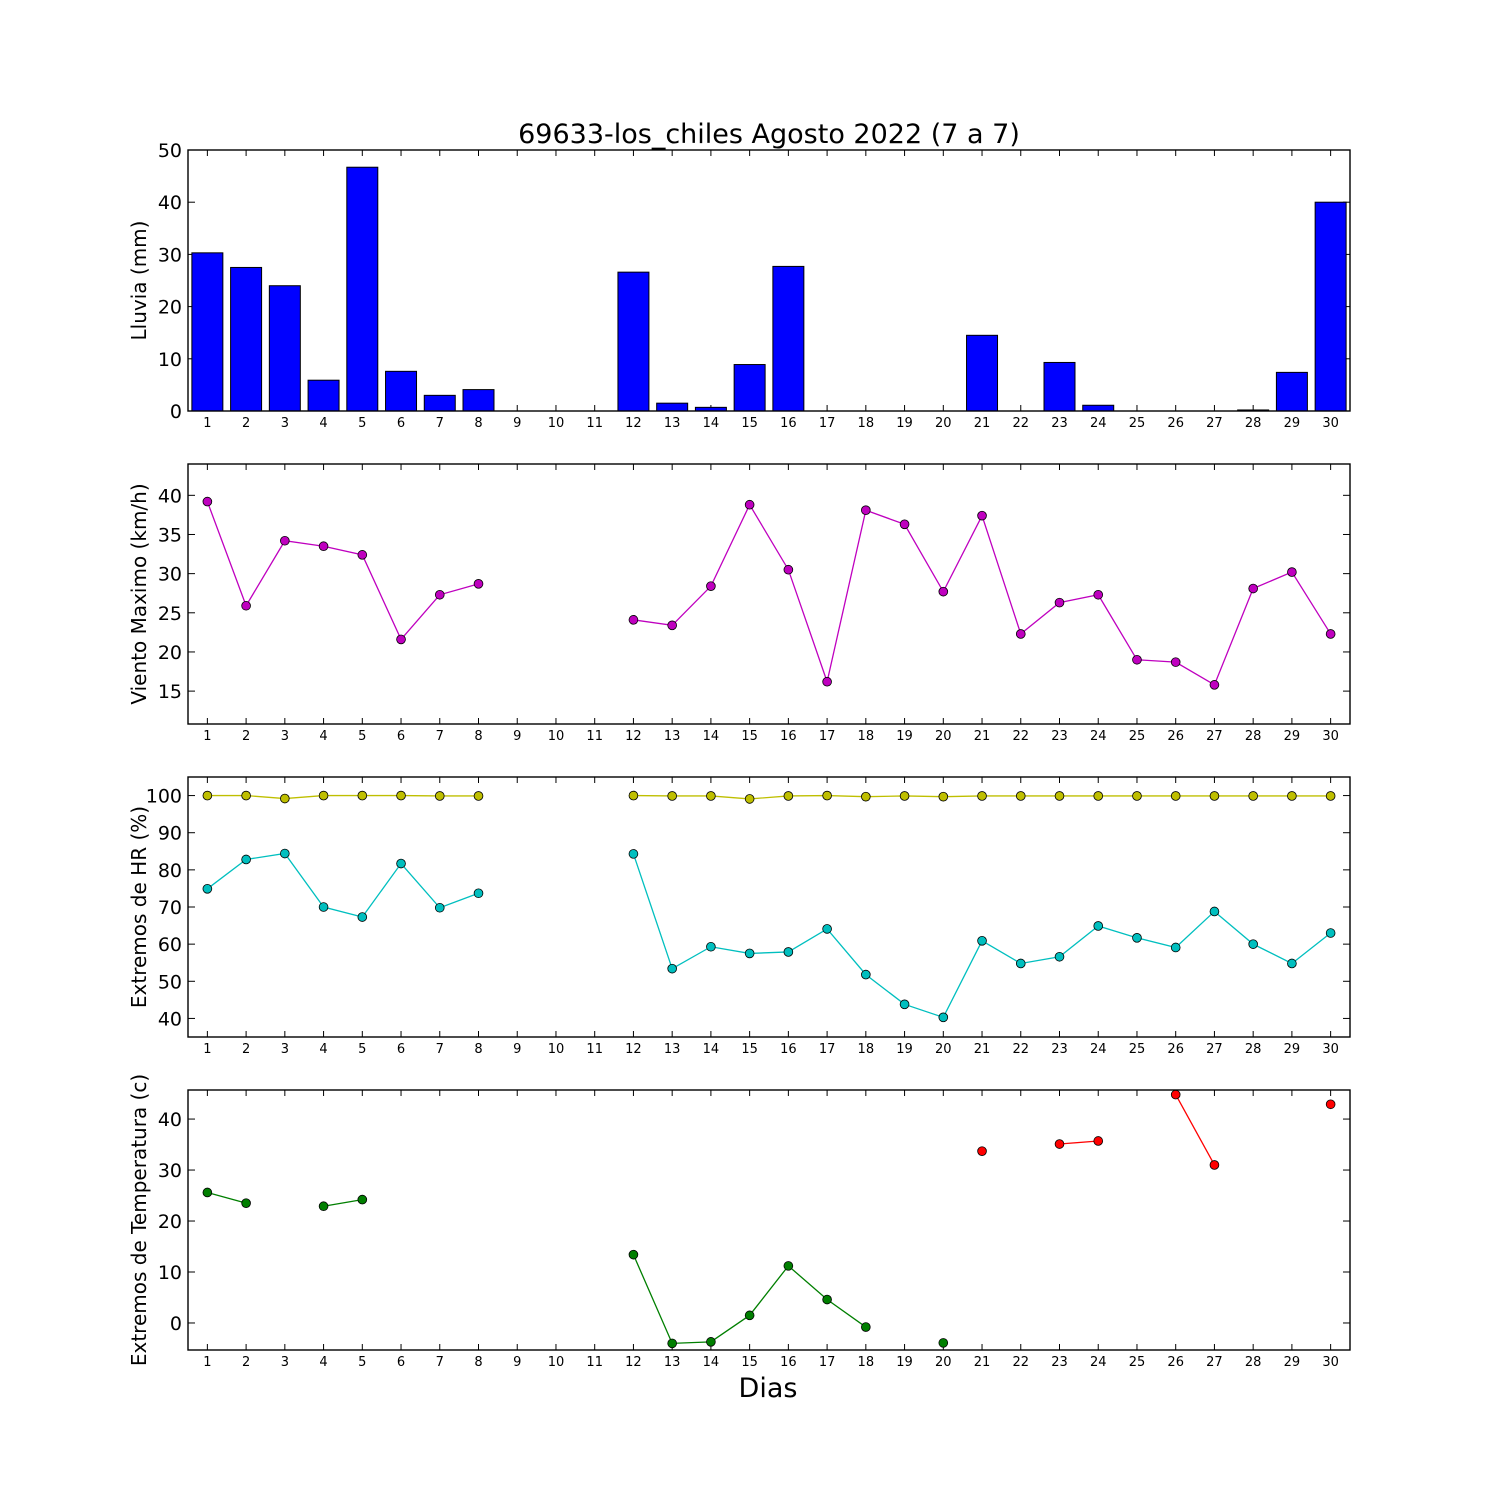 Image resolution: width=1500 pixels, height=1500 pixels. What do you see at coordinates (672, 1049) in the screenshot?
I see `x-tick-label: 13` at bounding box center [672, 1049].